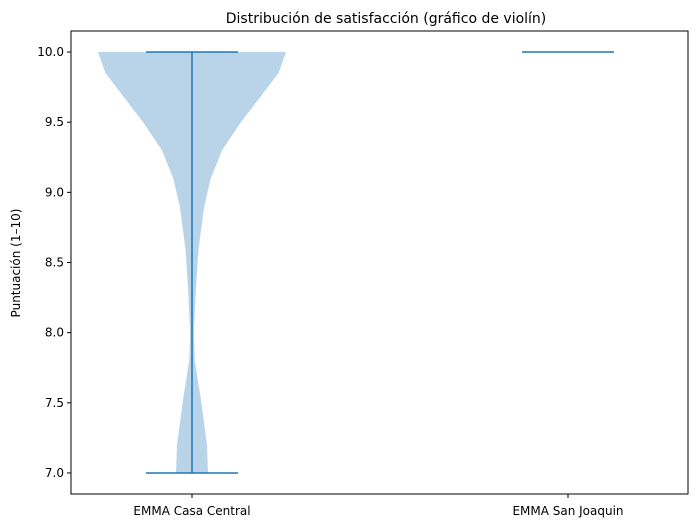 This screenshot has width=700, height=528. Describe the element at coordinates (54, 333) in the screenshot. I see `y-tick-label: 8.0` at that location.